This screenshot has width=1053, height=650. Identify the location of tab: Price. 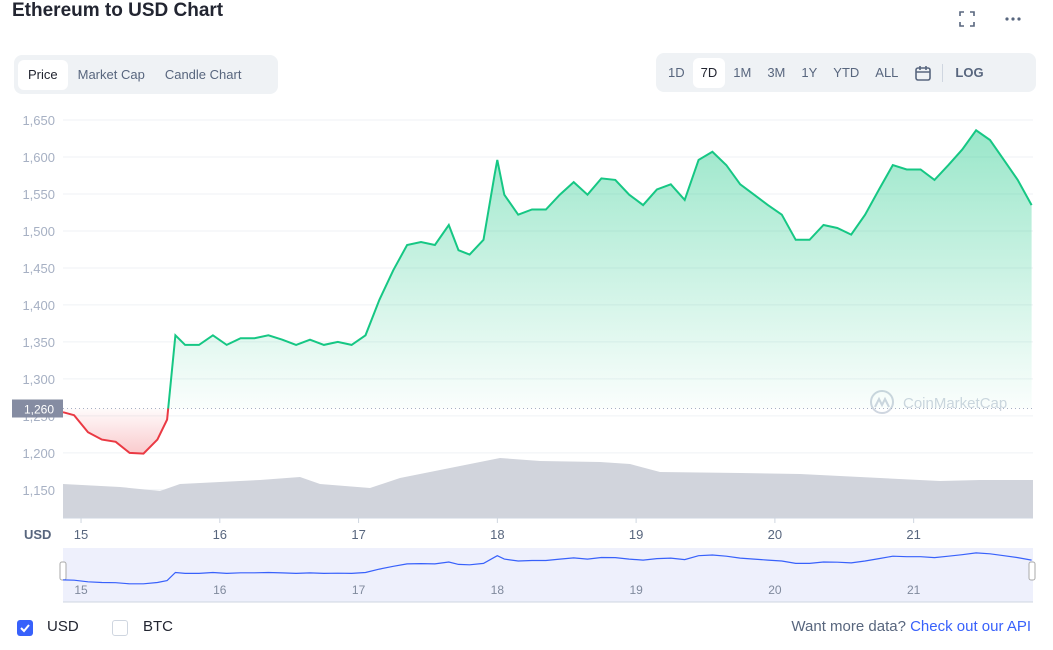
(43, 74).